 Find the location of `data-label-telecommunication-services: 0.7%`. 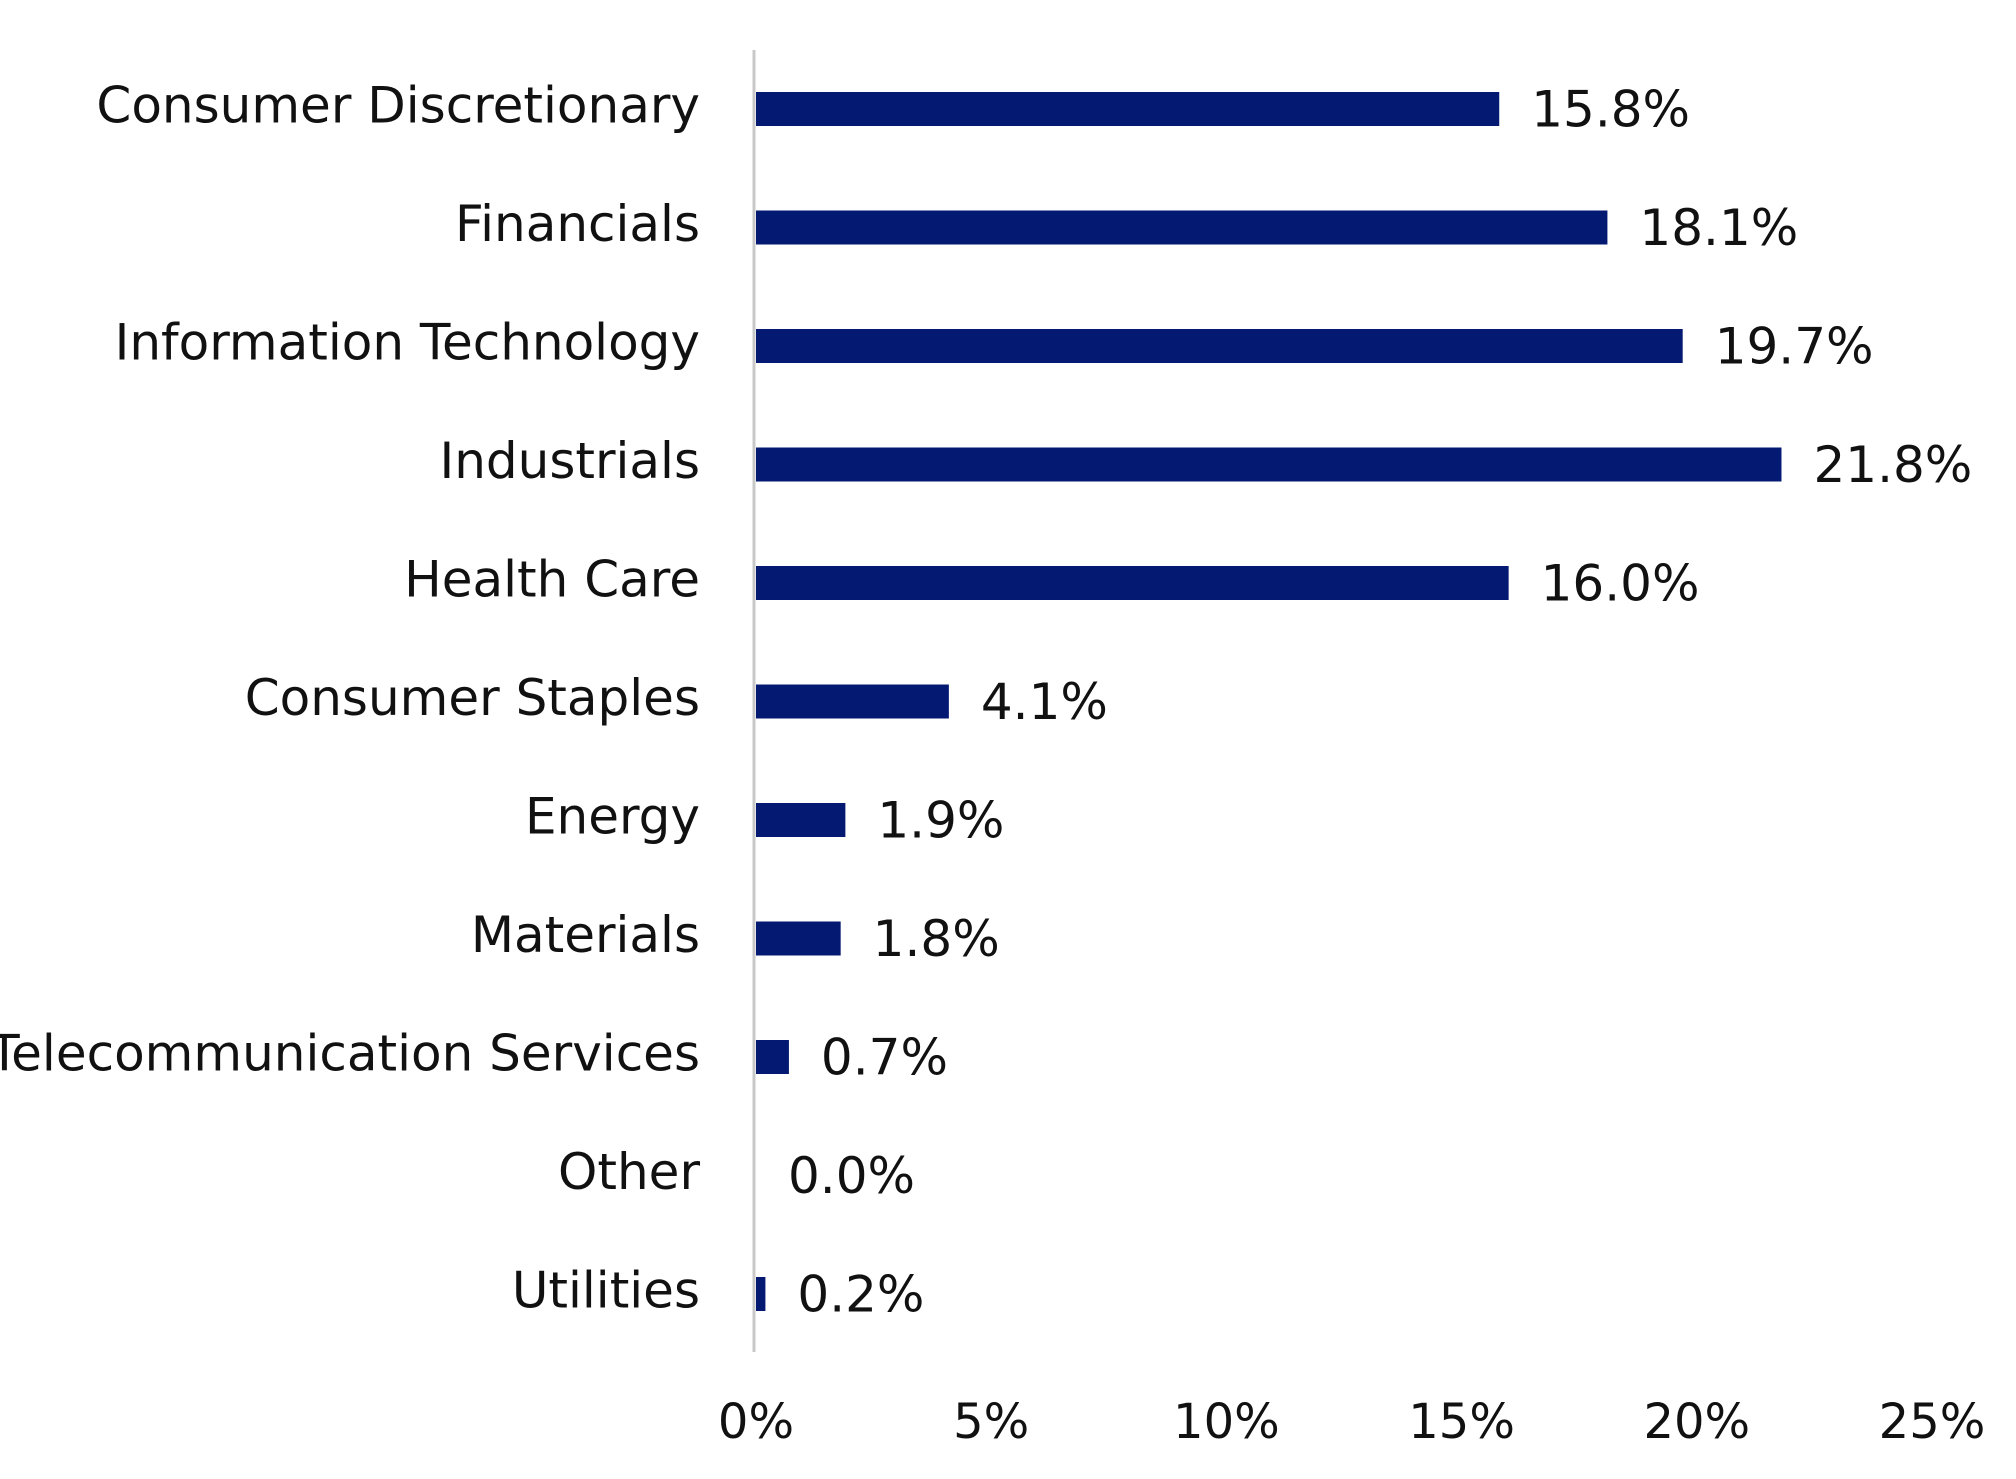

data-label-telecommunication-services: 0.7% is located at coordinates (884, 1058).